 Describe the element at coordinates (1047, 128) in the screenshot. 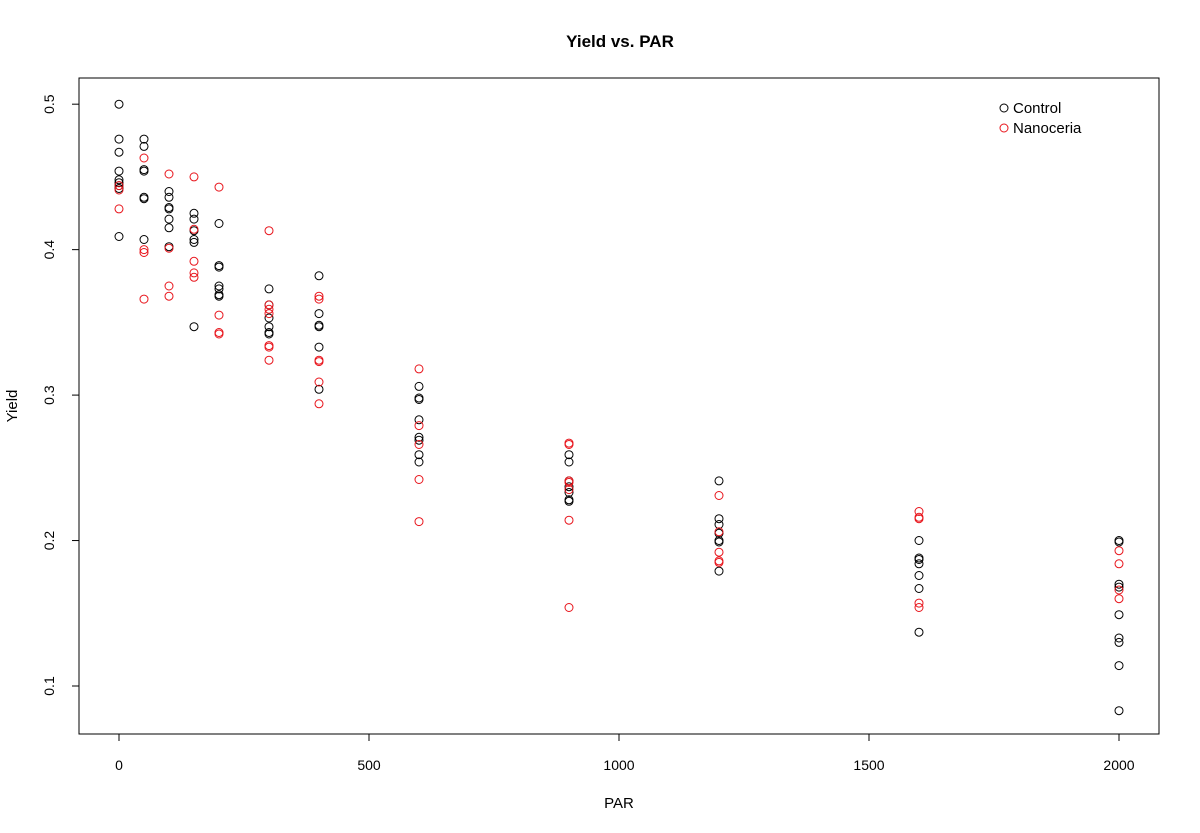

I see `legend-label: Nanoceria` at that location.